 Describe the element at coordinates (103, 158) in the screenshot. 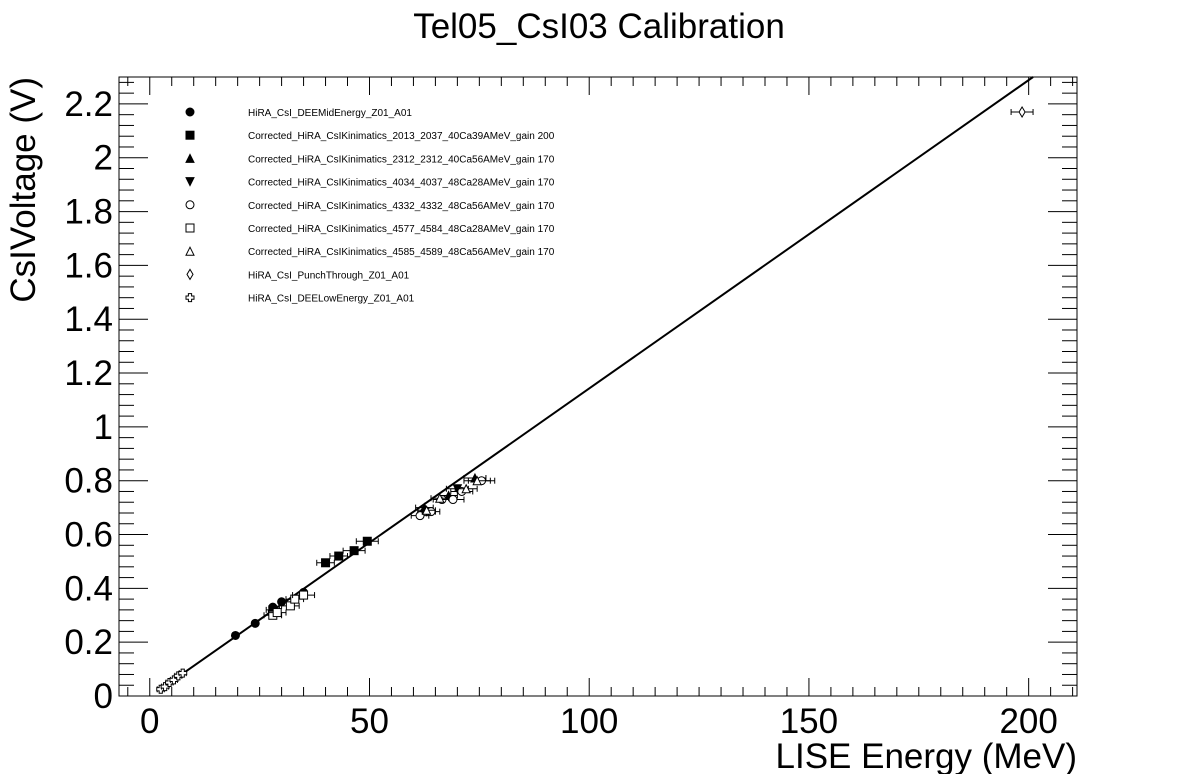

I see `y-tick-label: 2` at that location.